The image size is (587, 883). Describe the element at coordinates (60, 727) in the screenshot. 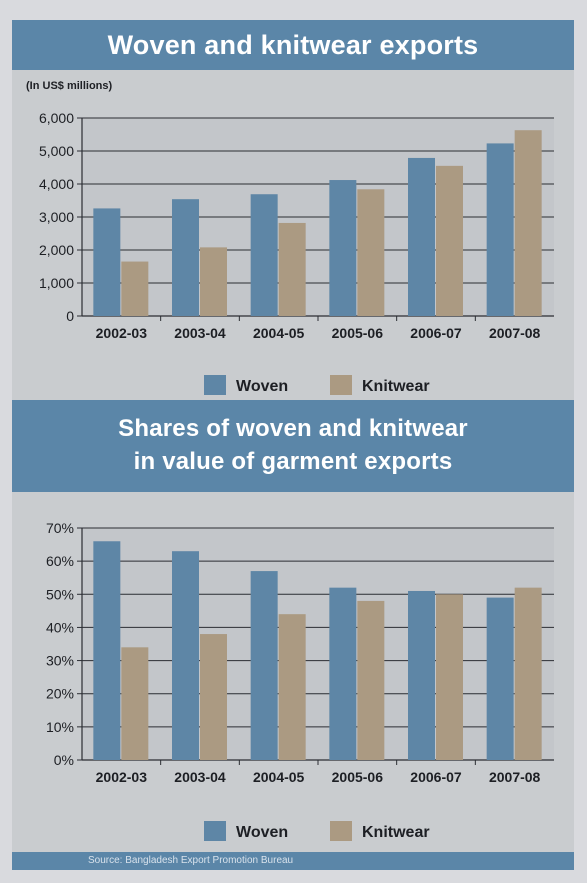

I see `y-tick-label: 10%` at that location.